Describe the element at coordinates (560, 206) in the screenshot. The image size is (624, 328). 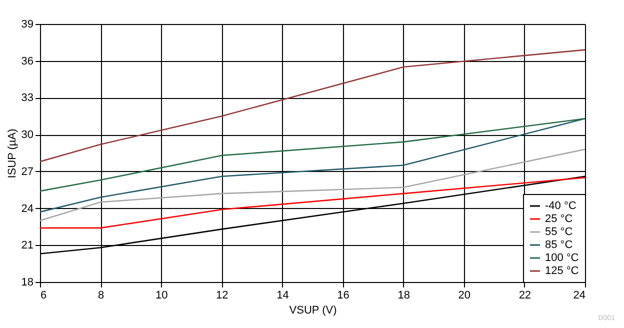
I see `legend-label: -40 °C` at that location.